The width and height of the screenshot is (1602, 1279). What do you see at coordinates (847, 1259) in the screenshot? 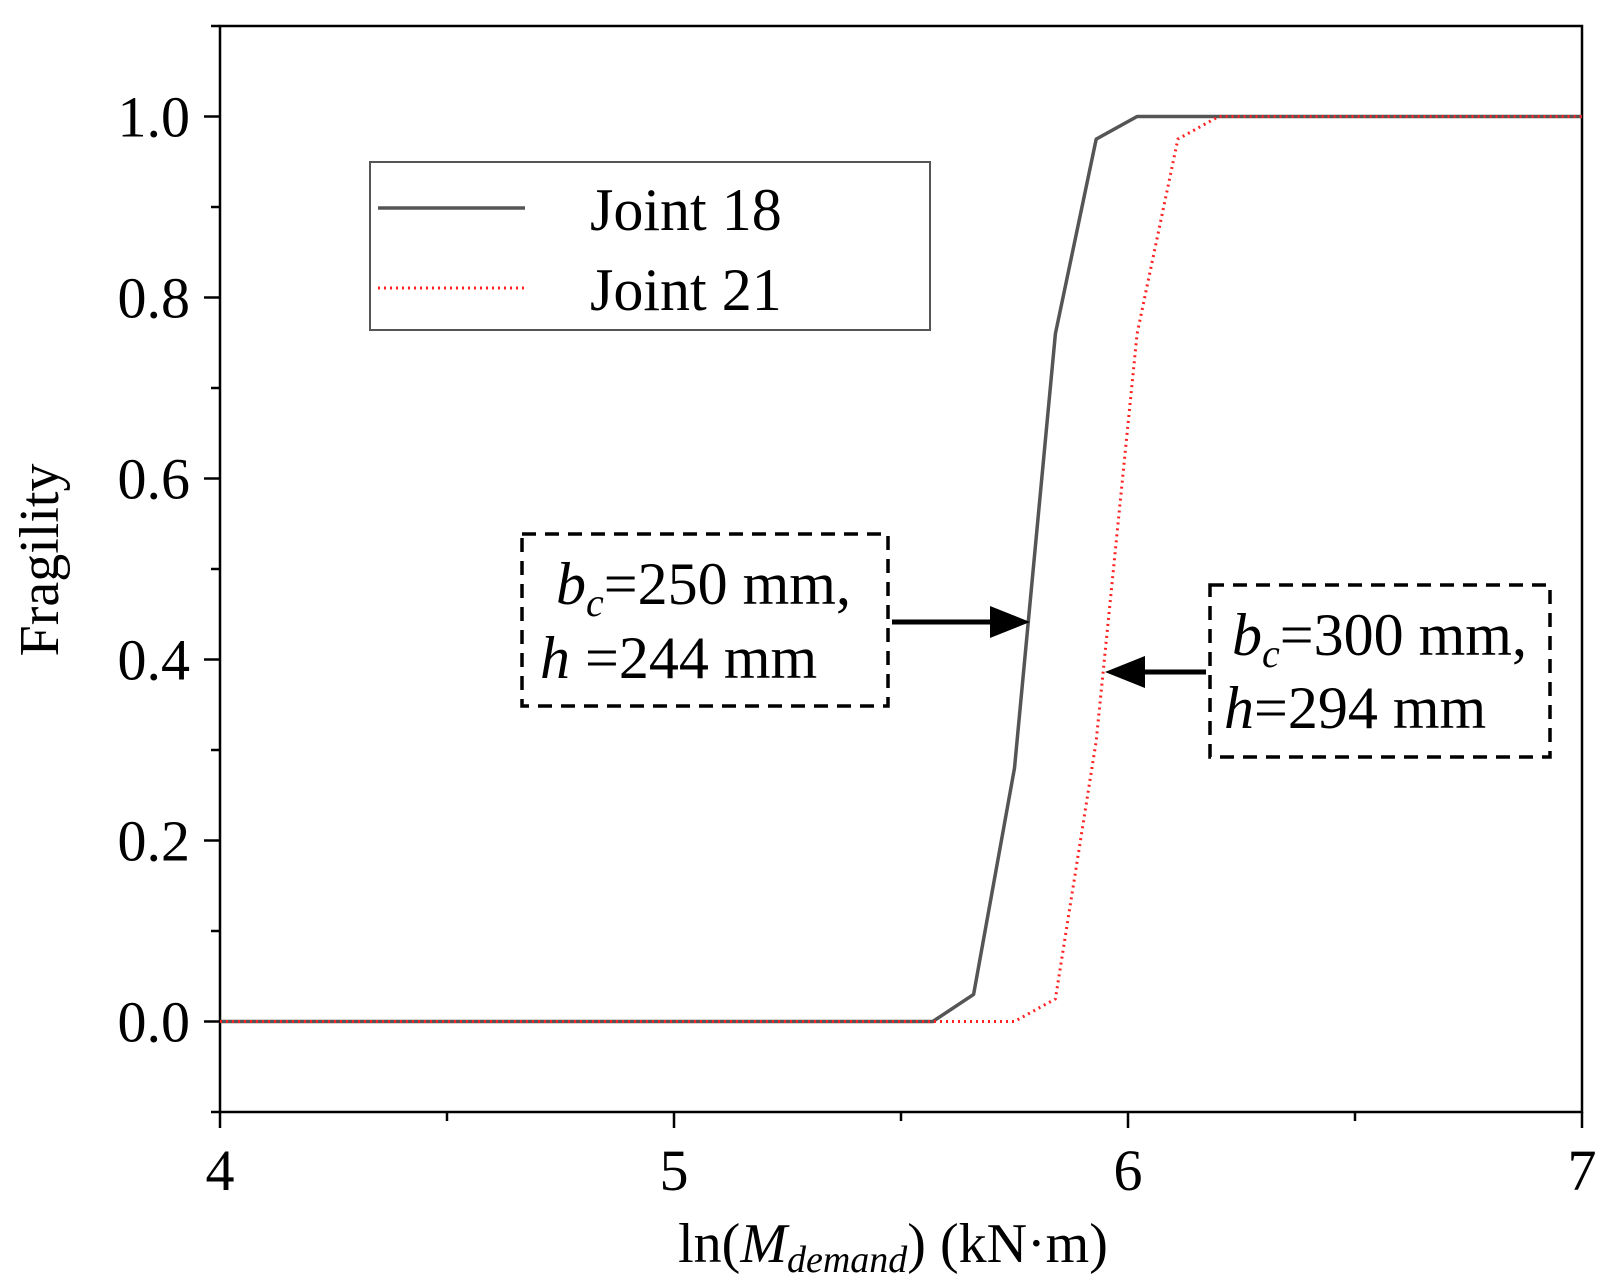
I see `x-axis-title-sub: demand` at bounding box center [847, 1259].